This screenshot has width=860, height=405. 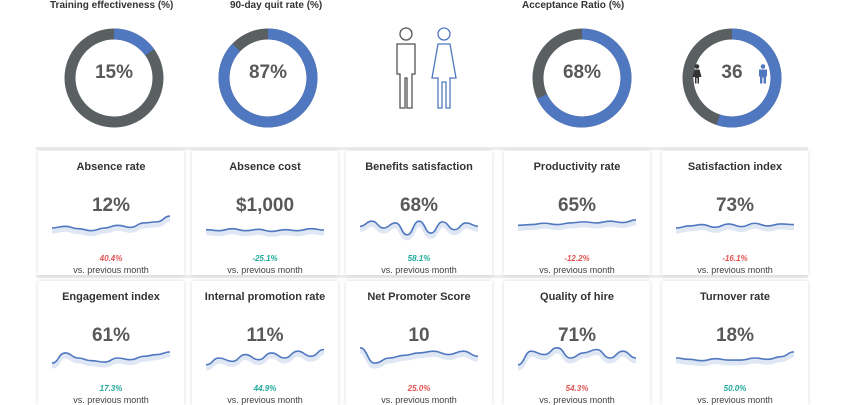 What do you see at coordinates (406, 68) in the screenshot?
I see `male-outline-icon` at bounding box center [406, 68].